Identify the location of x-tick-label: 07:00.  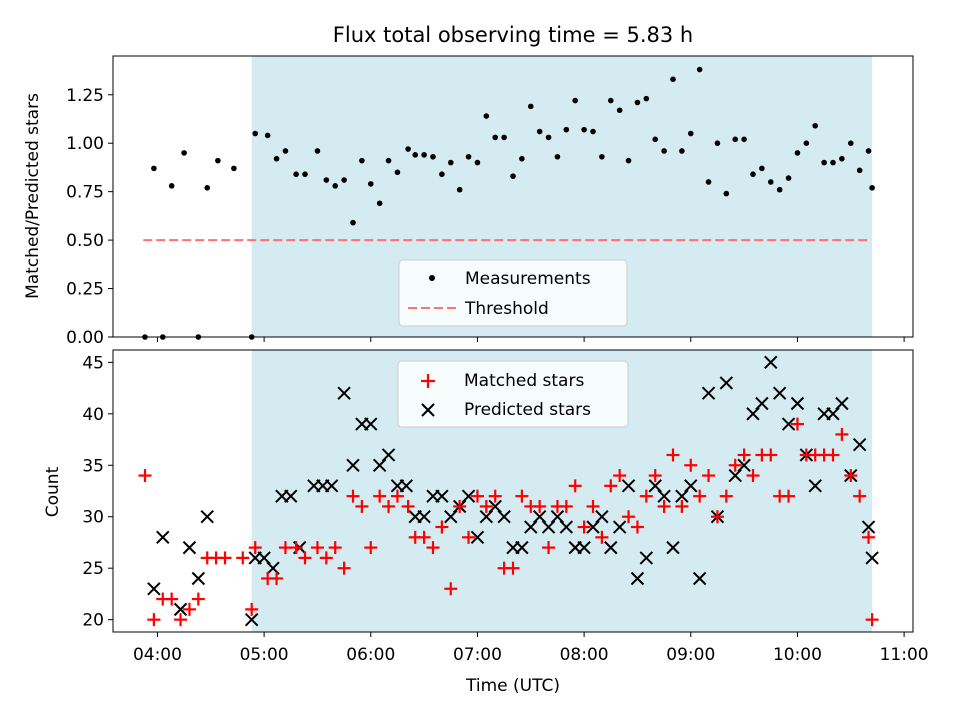
(477, 655).